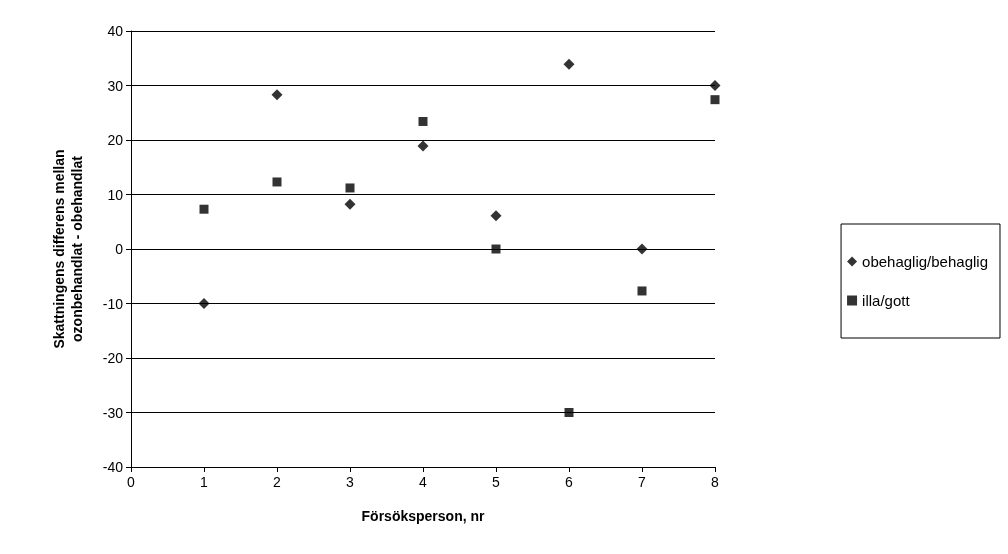 The height and width of the screenshot is (554, 1008). Describe the element at coordinates (119, 249) in the screenshot. I see `y-tick-label: 0` at that location.